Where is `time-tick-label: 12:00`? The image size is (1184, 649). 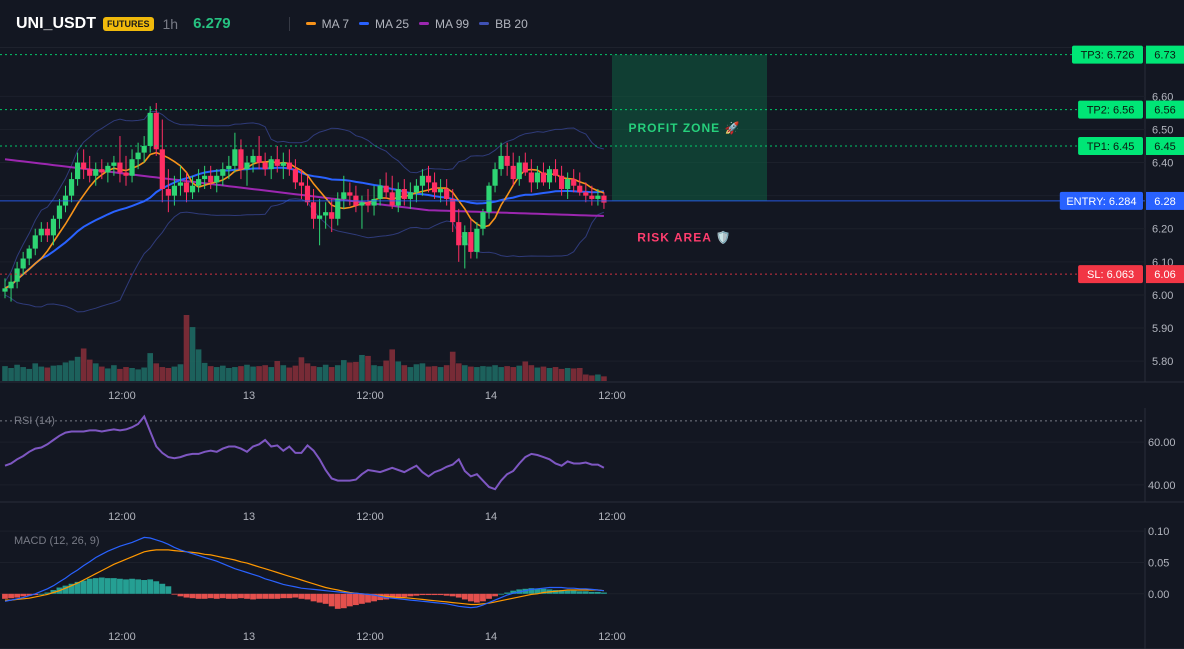 time-tick-label: 12:00 is located at coordinates (612, 637).